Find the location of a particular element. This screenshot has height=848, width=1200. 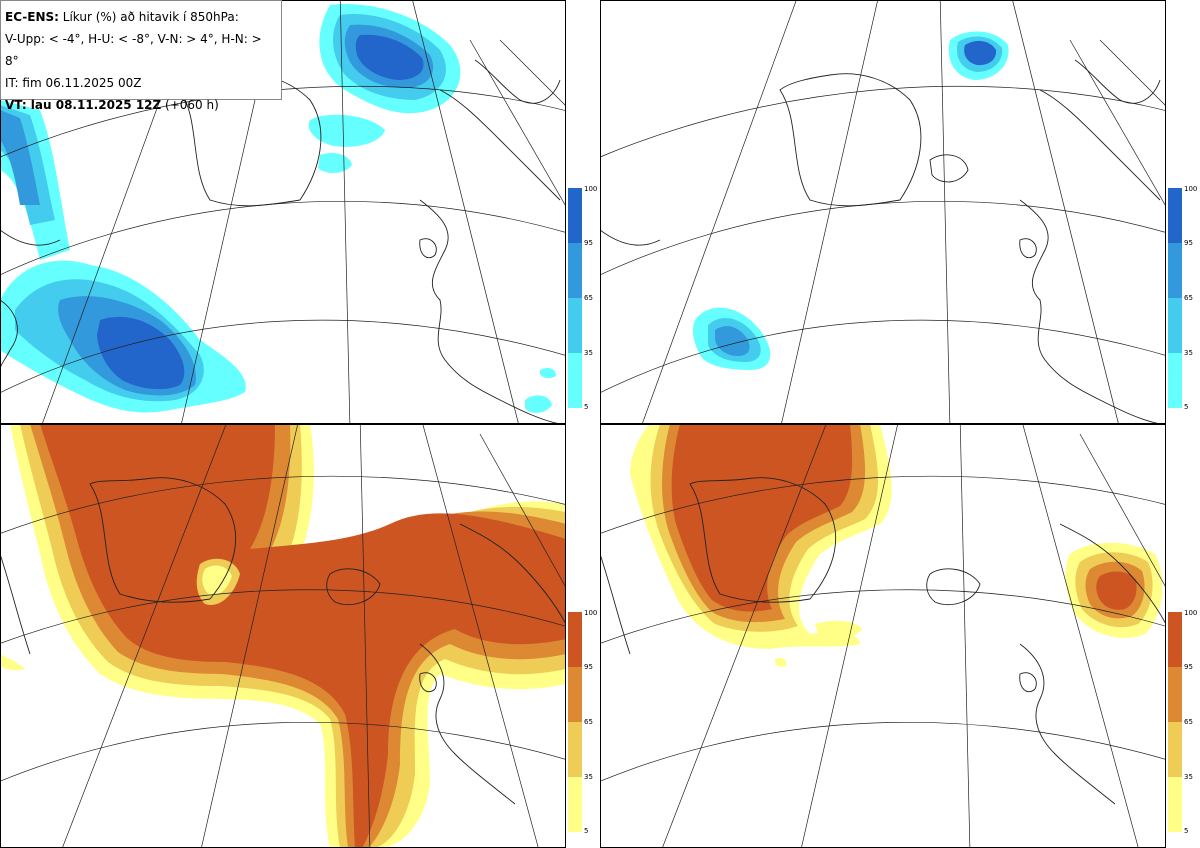

title-model-name: EC-ENS: is located at coordinates (32, 17).